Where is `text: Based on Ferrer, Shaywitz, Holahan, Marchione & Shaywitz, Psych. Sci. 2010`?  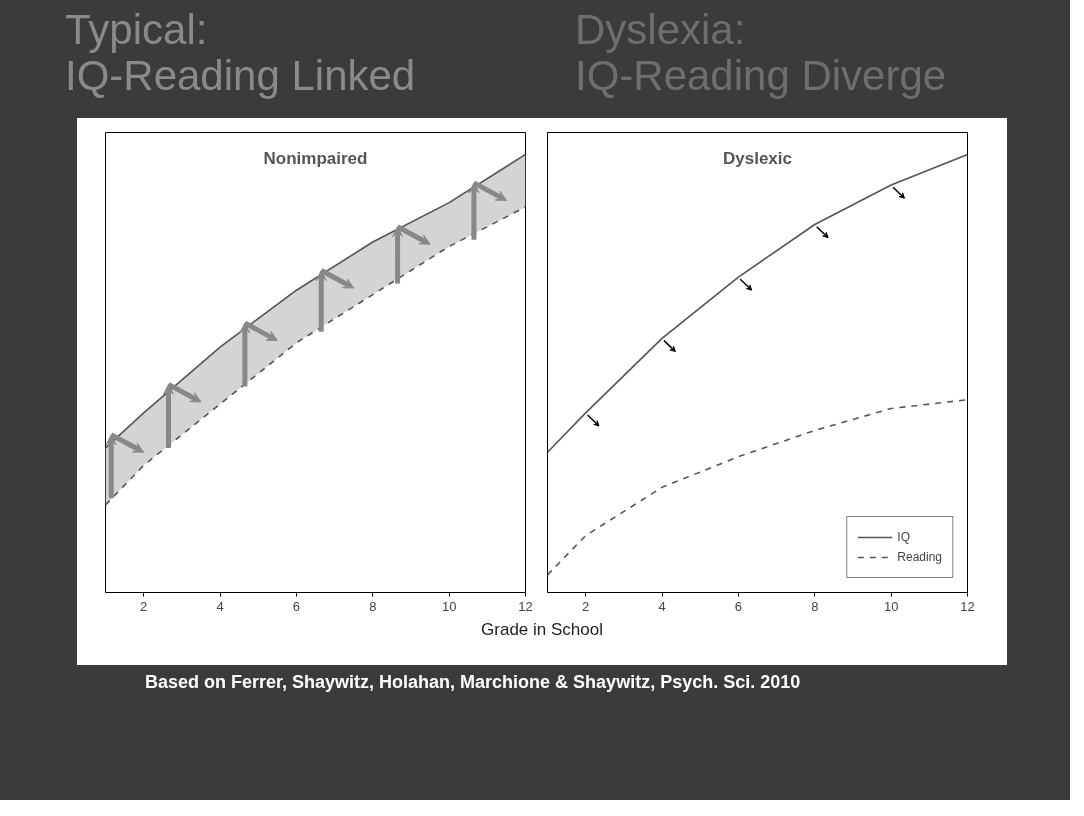
text: Based on Ferrer, Shaywitz, Holahan, Marchione & Shaywitz, Psych. Sci. 2010 is located at coordinates (473, 683).